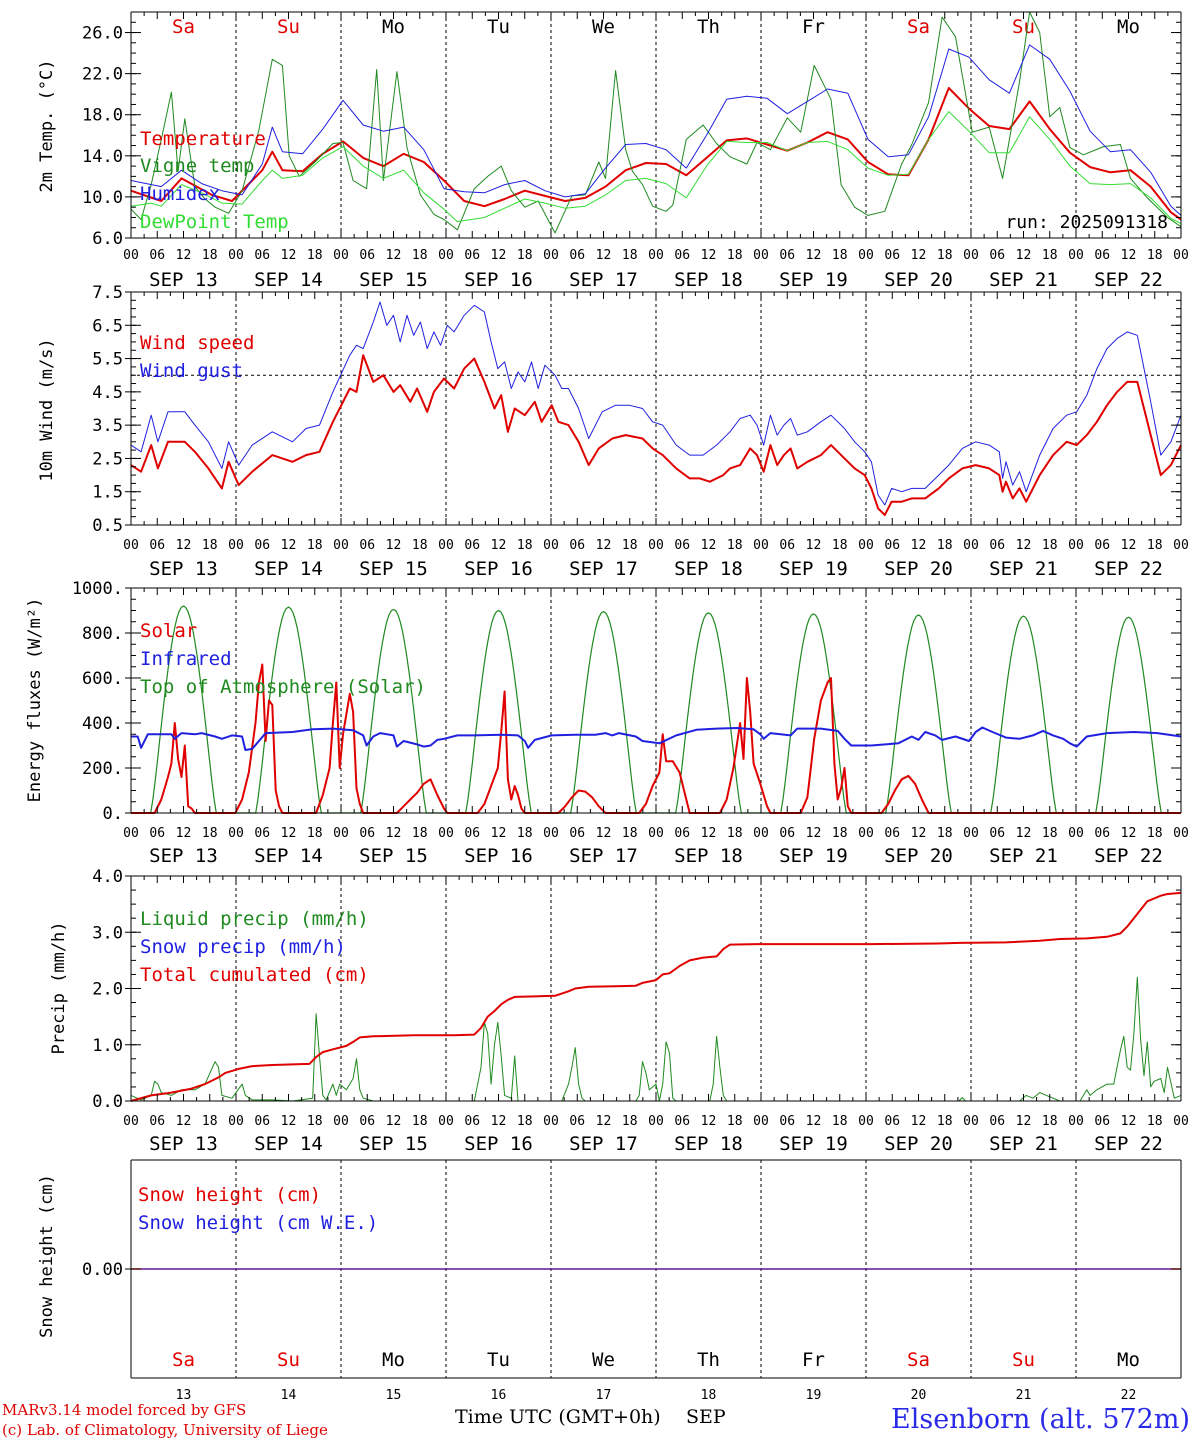  What do you see at coordinates (214, 222) in the screenshot?
I see `legend-dewpoint-temp: DewPoint Temp` at bounding box center [214, 222].